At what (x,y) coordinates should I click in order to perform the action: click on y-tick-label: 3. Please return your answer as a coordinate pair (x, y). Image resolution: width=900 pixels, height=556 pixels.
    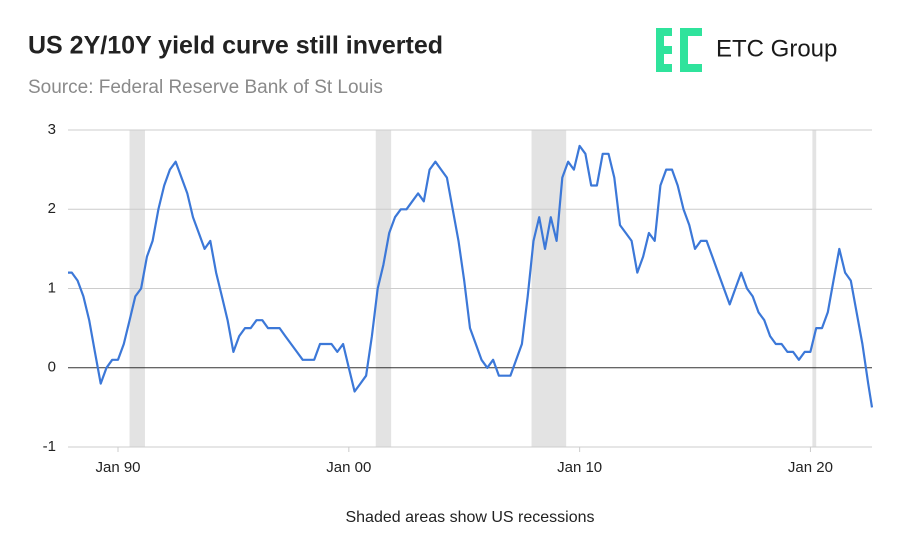
    Looking at the image, I should click on (52, 129).